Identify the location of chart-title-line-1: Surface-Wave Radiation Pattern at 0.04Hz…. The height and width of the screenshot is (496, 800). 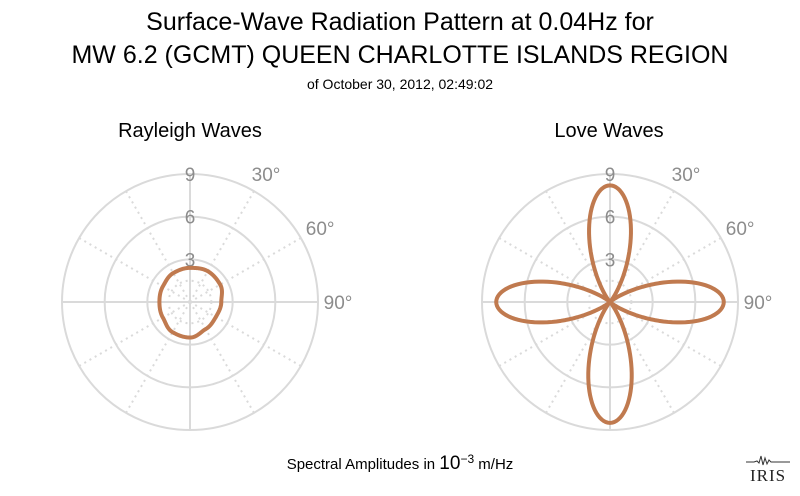
(400, 22).